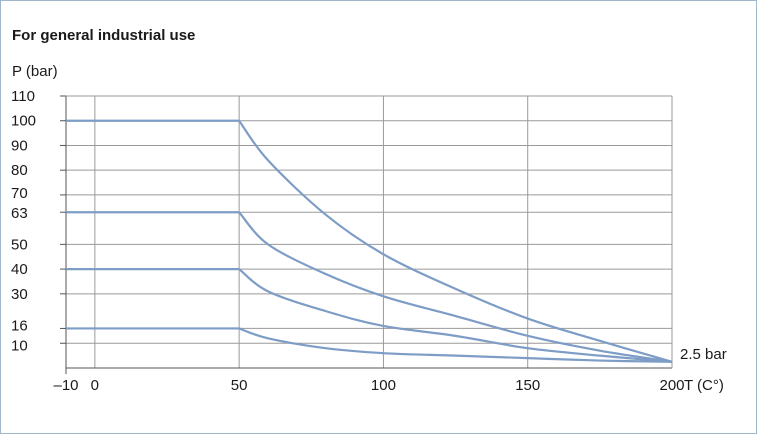 The height and width of the screenshot is (434, 757). I want to click on annotation-label: 2.5 bar, so click(703, 354).